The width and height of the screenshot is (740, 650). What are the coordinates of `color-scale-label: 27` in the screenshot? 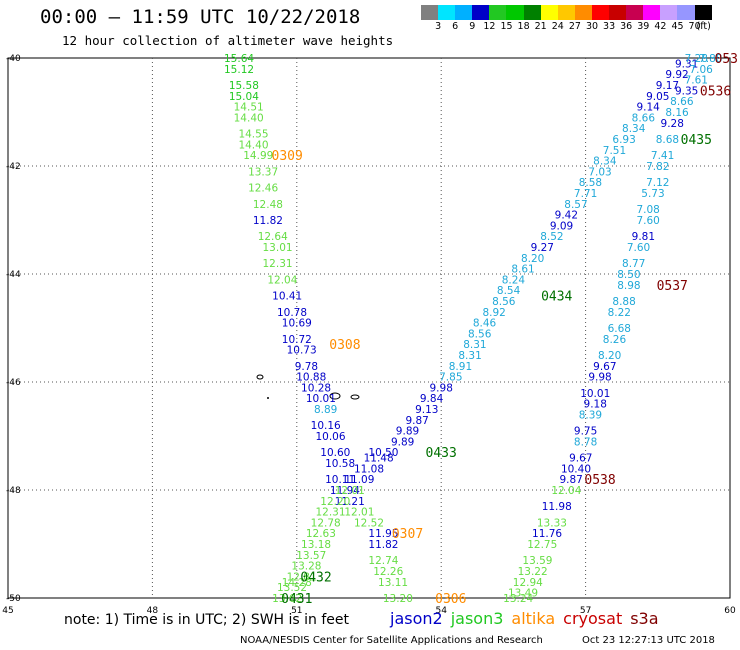 It's located at (574, 26).